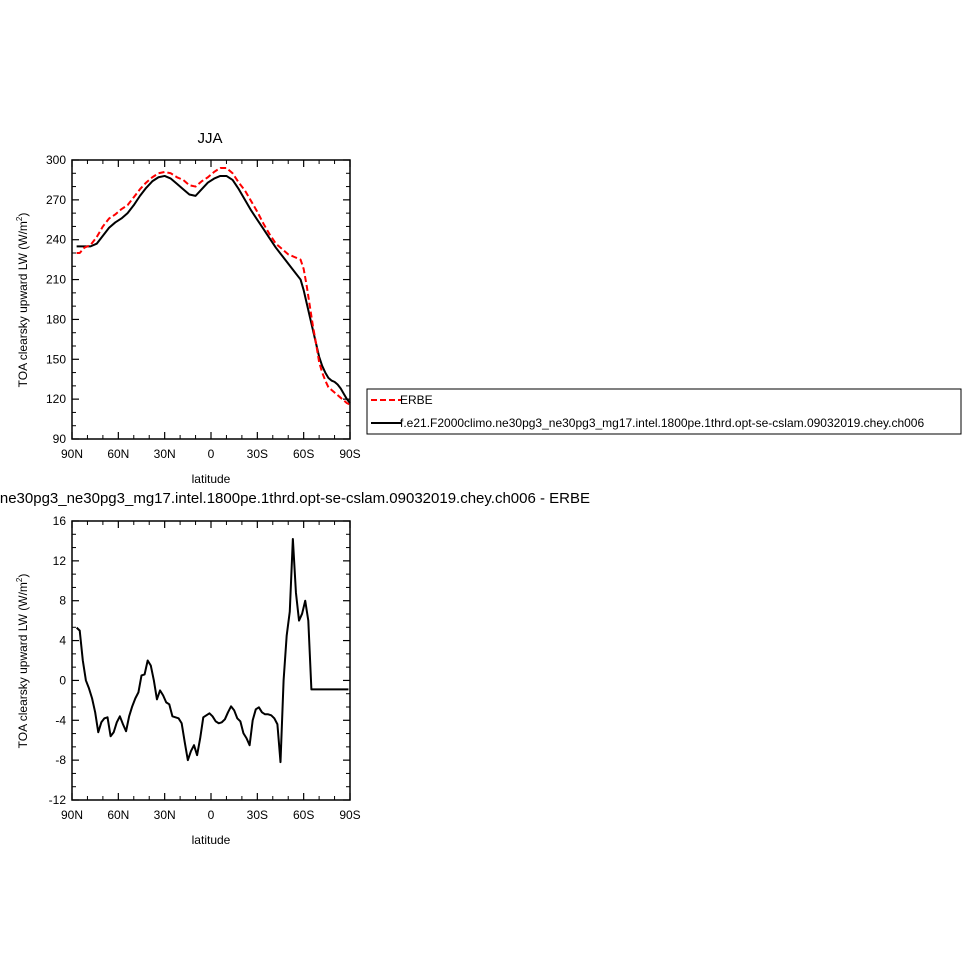 Image resolution: width=975 pixels, height=975 pixels. What do you see at coordinates (211, 479) in the screenshot?
I see `top-chart-xlabel: latitude` at bounding box center [211, 479].